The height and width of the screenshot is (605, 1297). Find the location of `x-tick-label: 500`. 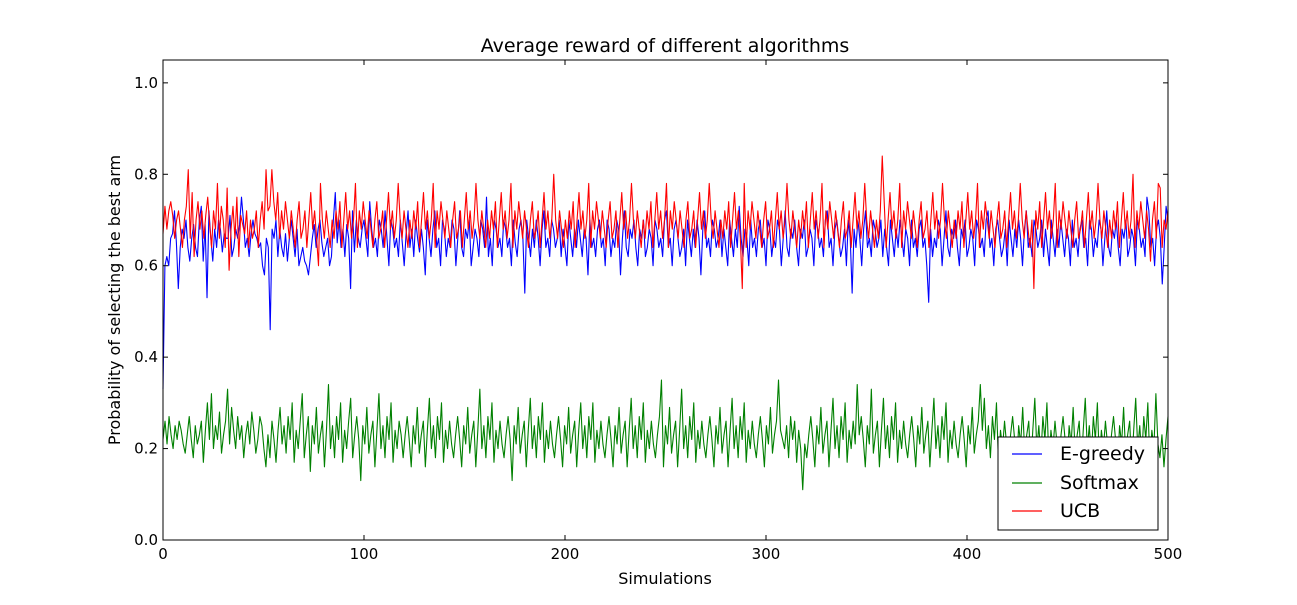

x-tick-label: 500 is located at coordinates (1168, 554).